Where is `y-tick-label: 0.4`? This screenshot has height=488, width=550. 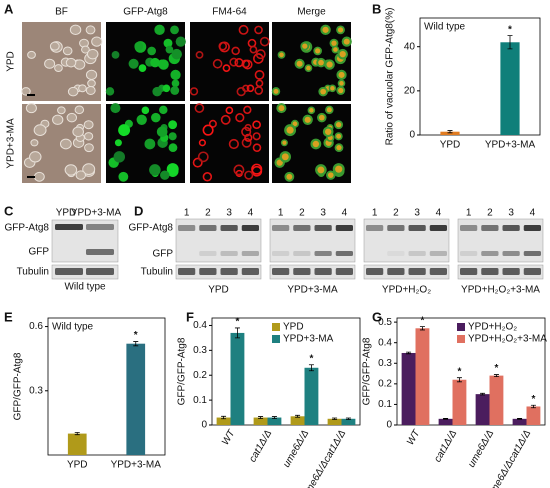
y-tick-label: 0.4 is located at coordinates (385, 342).